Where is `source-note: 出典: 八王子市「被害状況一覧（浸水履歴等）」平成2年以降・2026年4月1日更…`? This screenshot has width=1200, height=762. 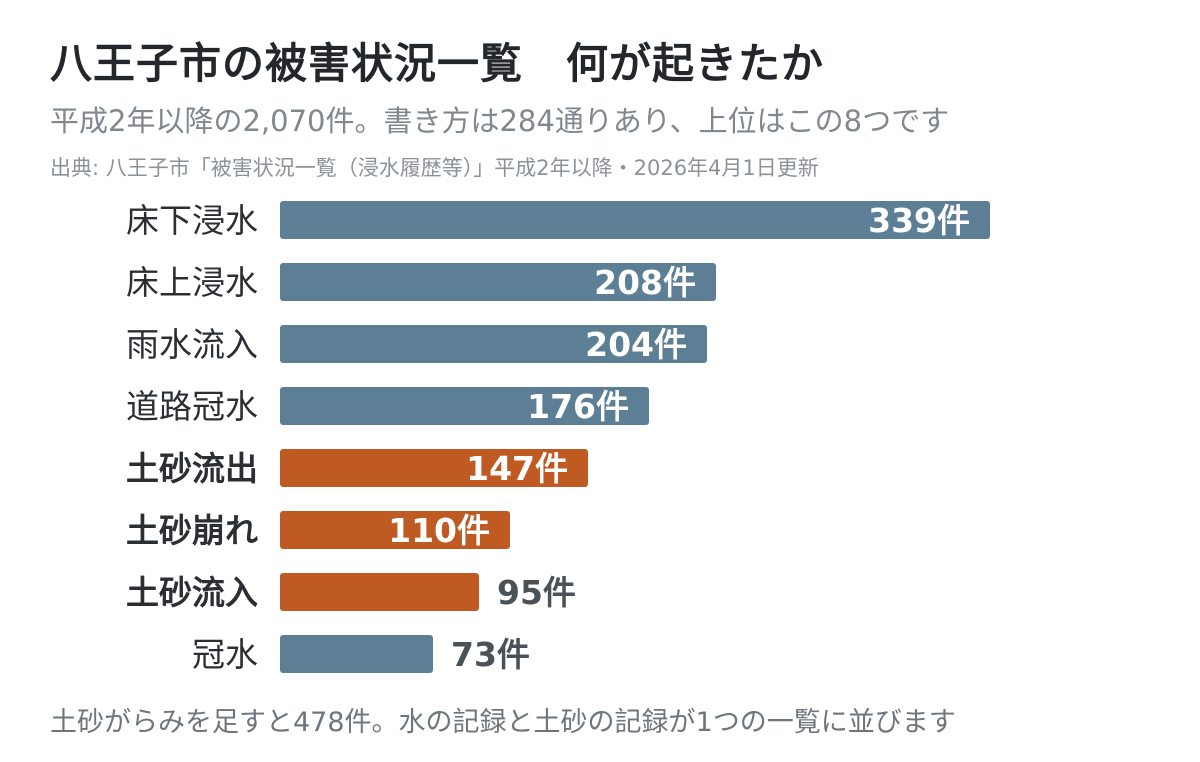 source-note: 出典: 八王子市「被害状況一覧（浸水履歴等）」平成2年以降・2026年4月1日更… is located at coordinates (434, 168).